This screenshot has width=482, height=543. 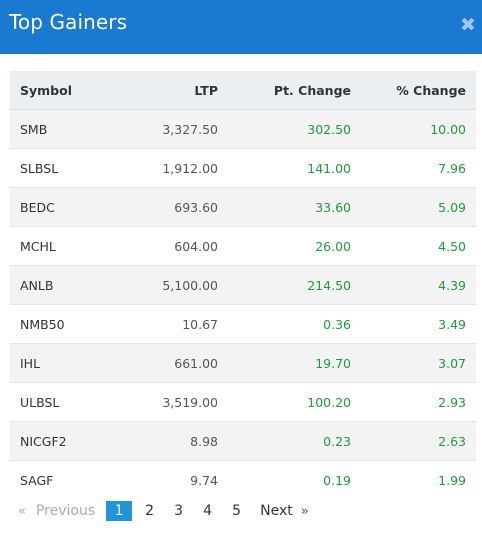 I want to click on pct-change-cell: 4.50, so click(x=452, y=246).